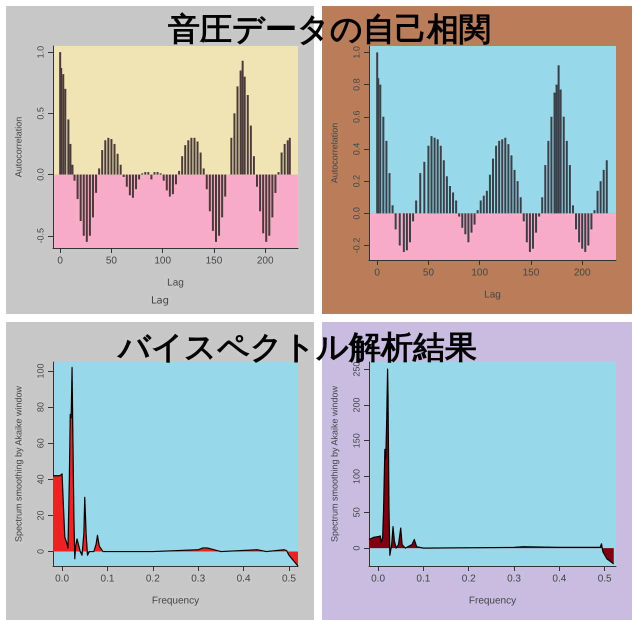  Describe the element at coordinates (357, 369) in the screenshot. I see `y-tick-label: 250` at that location.